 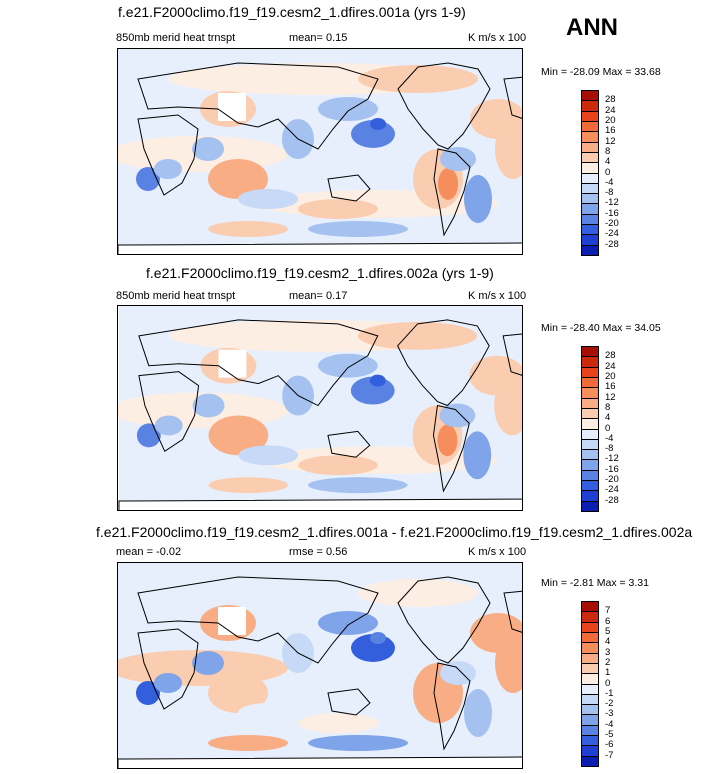 What do you see at coordinates (609, 745) in the screenshot?
I see `colorbar-level-label: -6` at bounding box center [609, 745].